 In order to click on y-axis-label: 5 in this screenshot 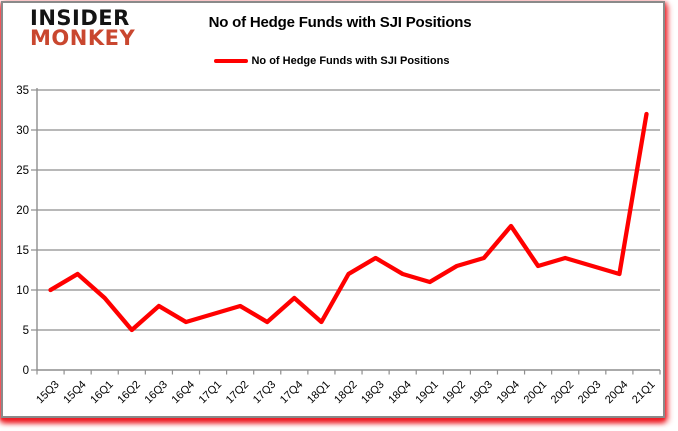, I will do `click(26, 331)`.